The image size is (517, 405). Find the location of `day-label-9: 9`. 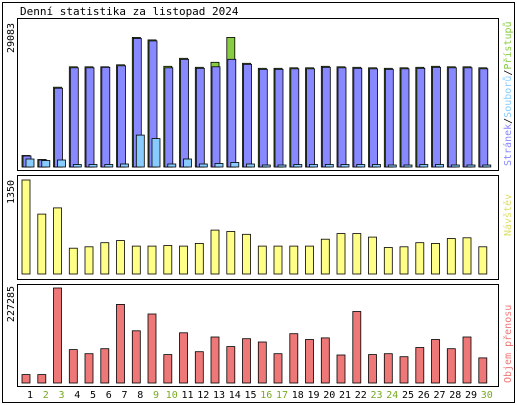

day-label-9: 9 is located at coordinates (156, 395).